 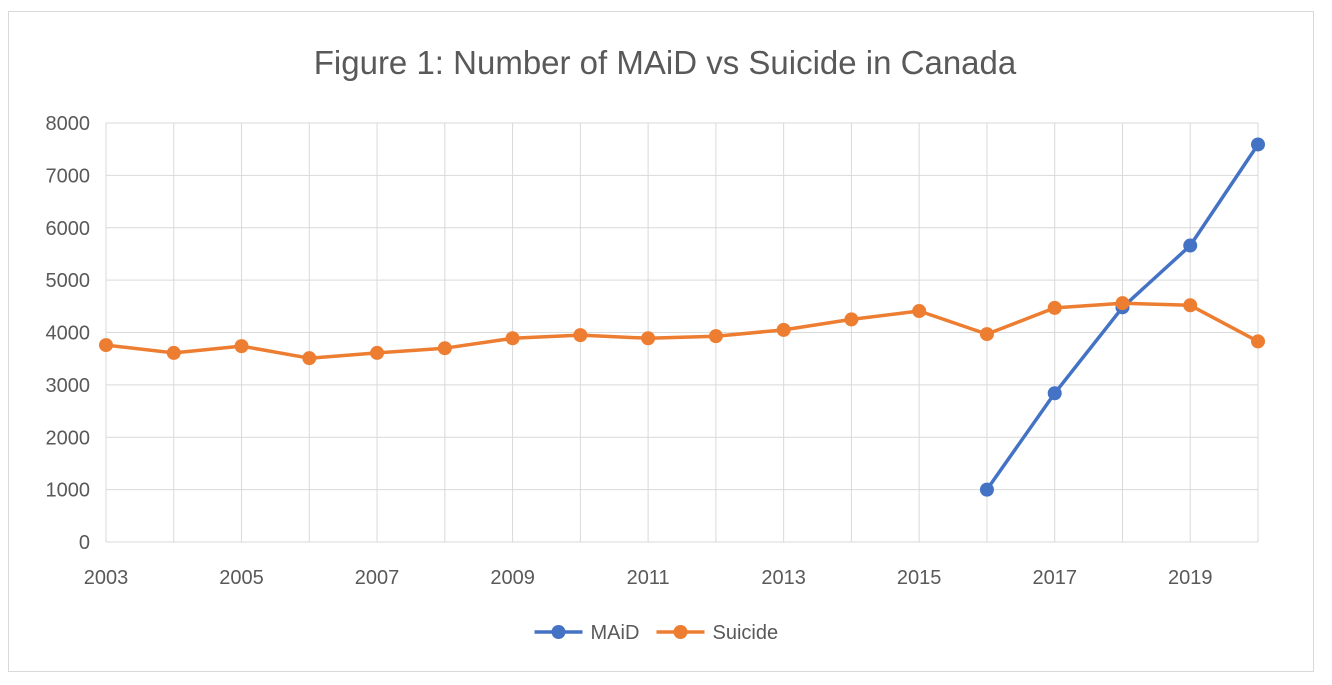 What do you see at coordinates (68, 491) in the screenshot?
I see `y-tick-label: 1000` at bounding box center [68, 491].